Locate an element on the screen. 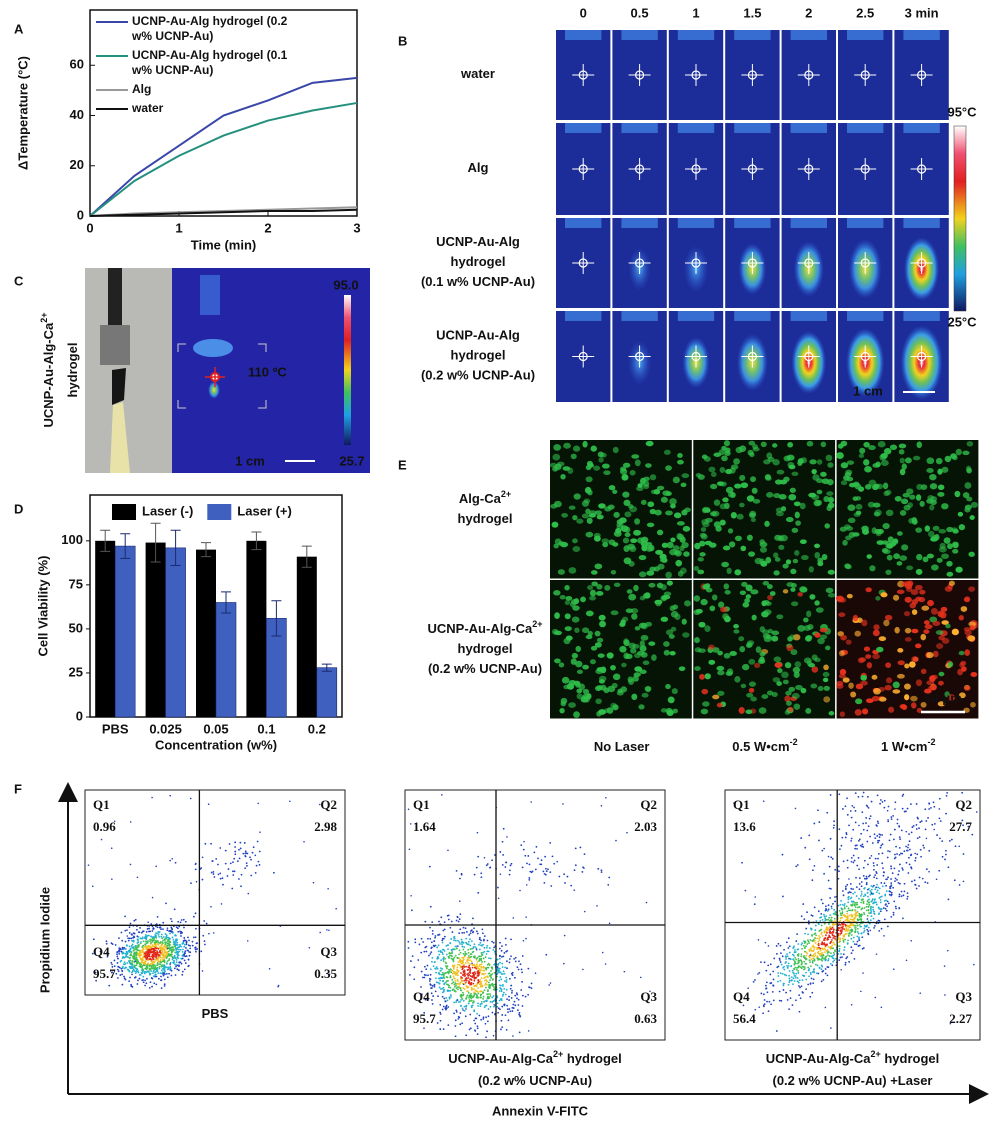 This screenshot has width=1000, height=1129. quadrant-name: Q1 is located at coordinates (101, 804).